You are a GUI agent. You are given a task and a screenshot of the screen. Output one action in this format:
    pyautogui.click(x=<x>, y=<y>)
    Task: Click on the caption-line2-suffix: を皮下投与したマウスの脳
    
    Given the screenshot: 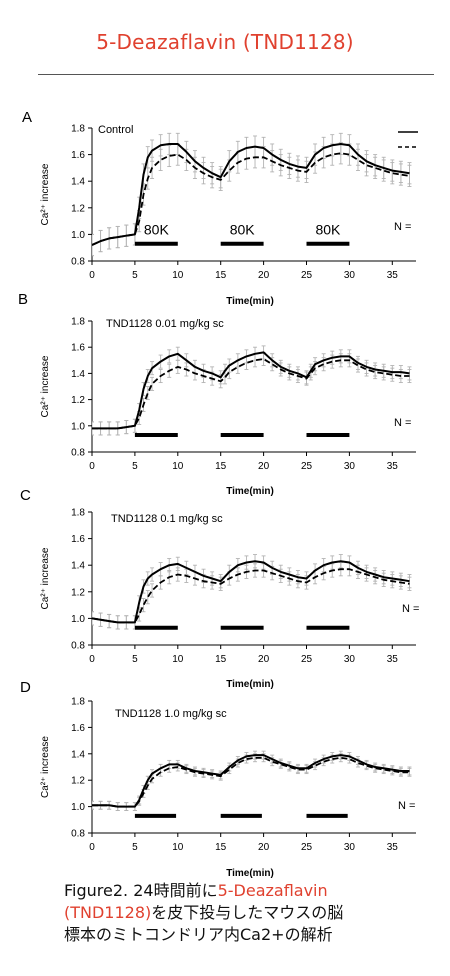 What is the action you would take?
    pyautogui.click(x=247, y=912)
    